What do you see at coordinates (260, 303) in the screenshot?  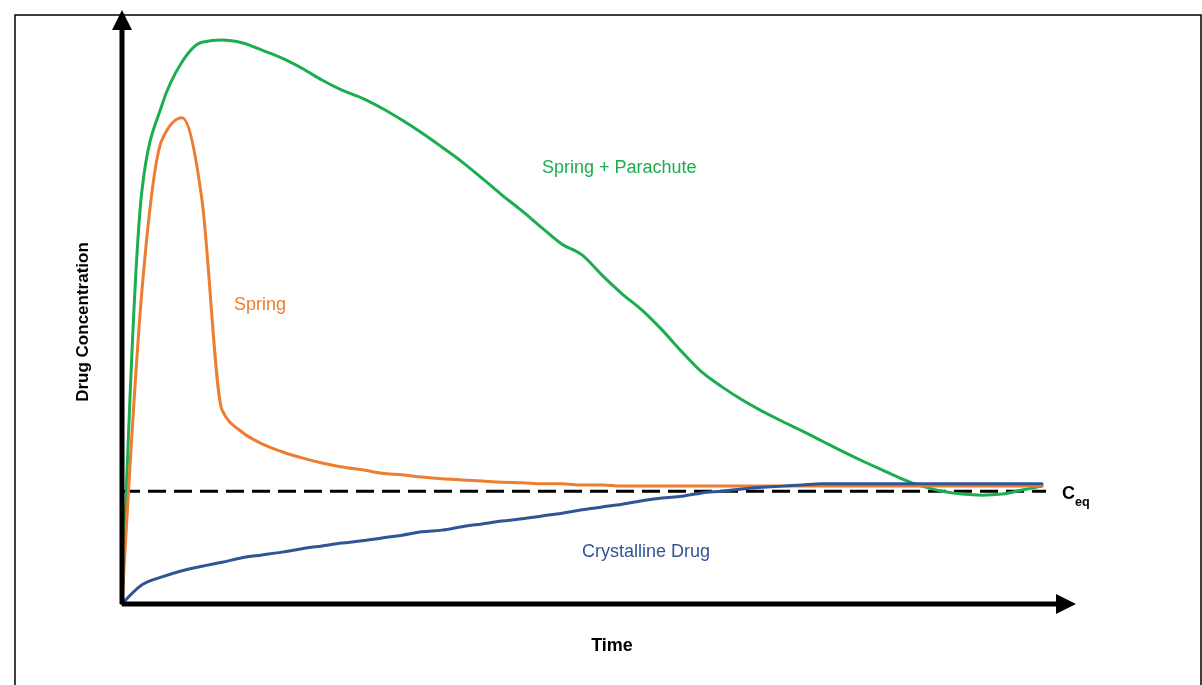 I see `series-label: Spring` at bounding box center [260, 303].